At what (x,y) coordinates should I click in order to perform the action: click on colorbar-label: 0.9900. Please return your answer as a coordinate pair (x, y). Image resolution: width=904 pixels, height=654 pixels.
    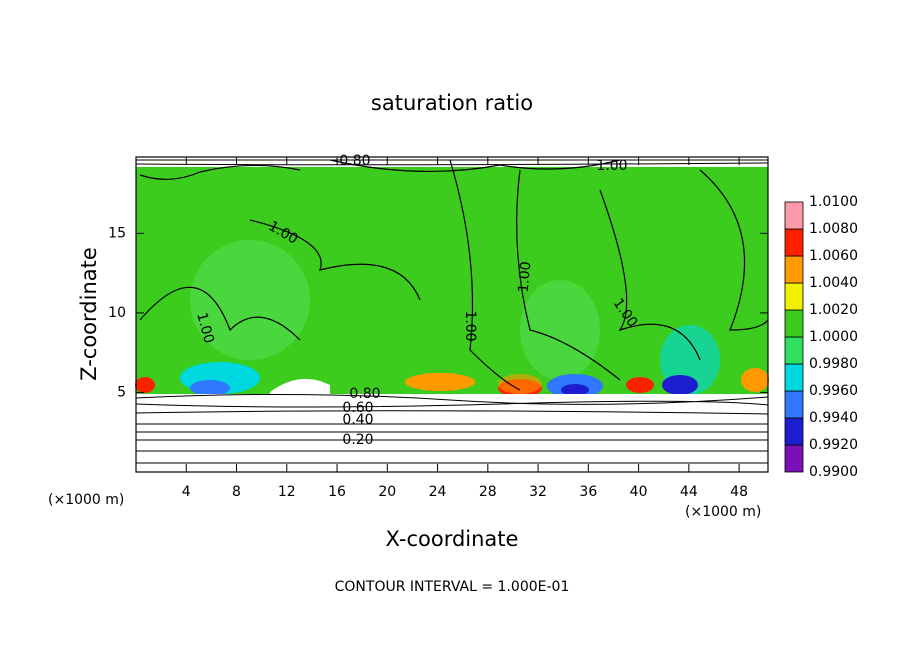
    Looking at the image, I should click on (833, 472).